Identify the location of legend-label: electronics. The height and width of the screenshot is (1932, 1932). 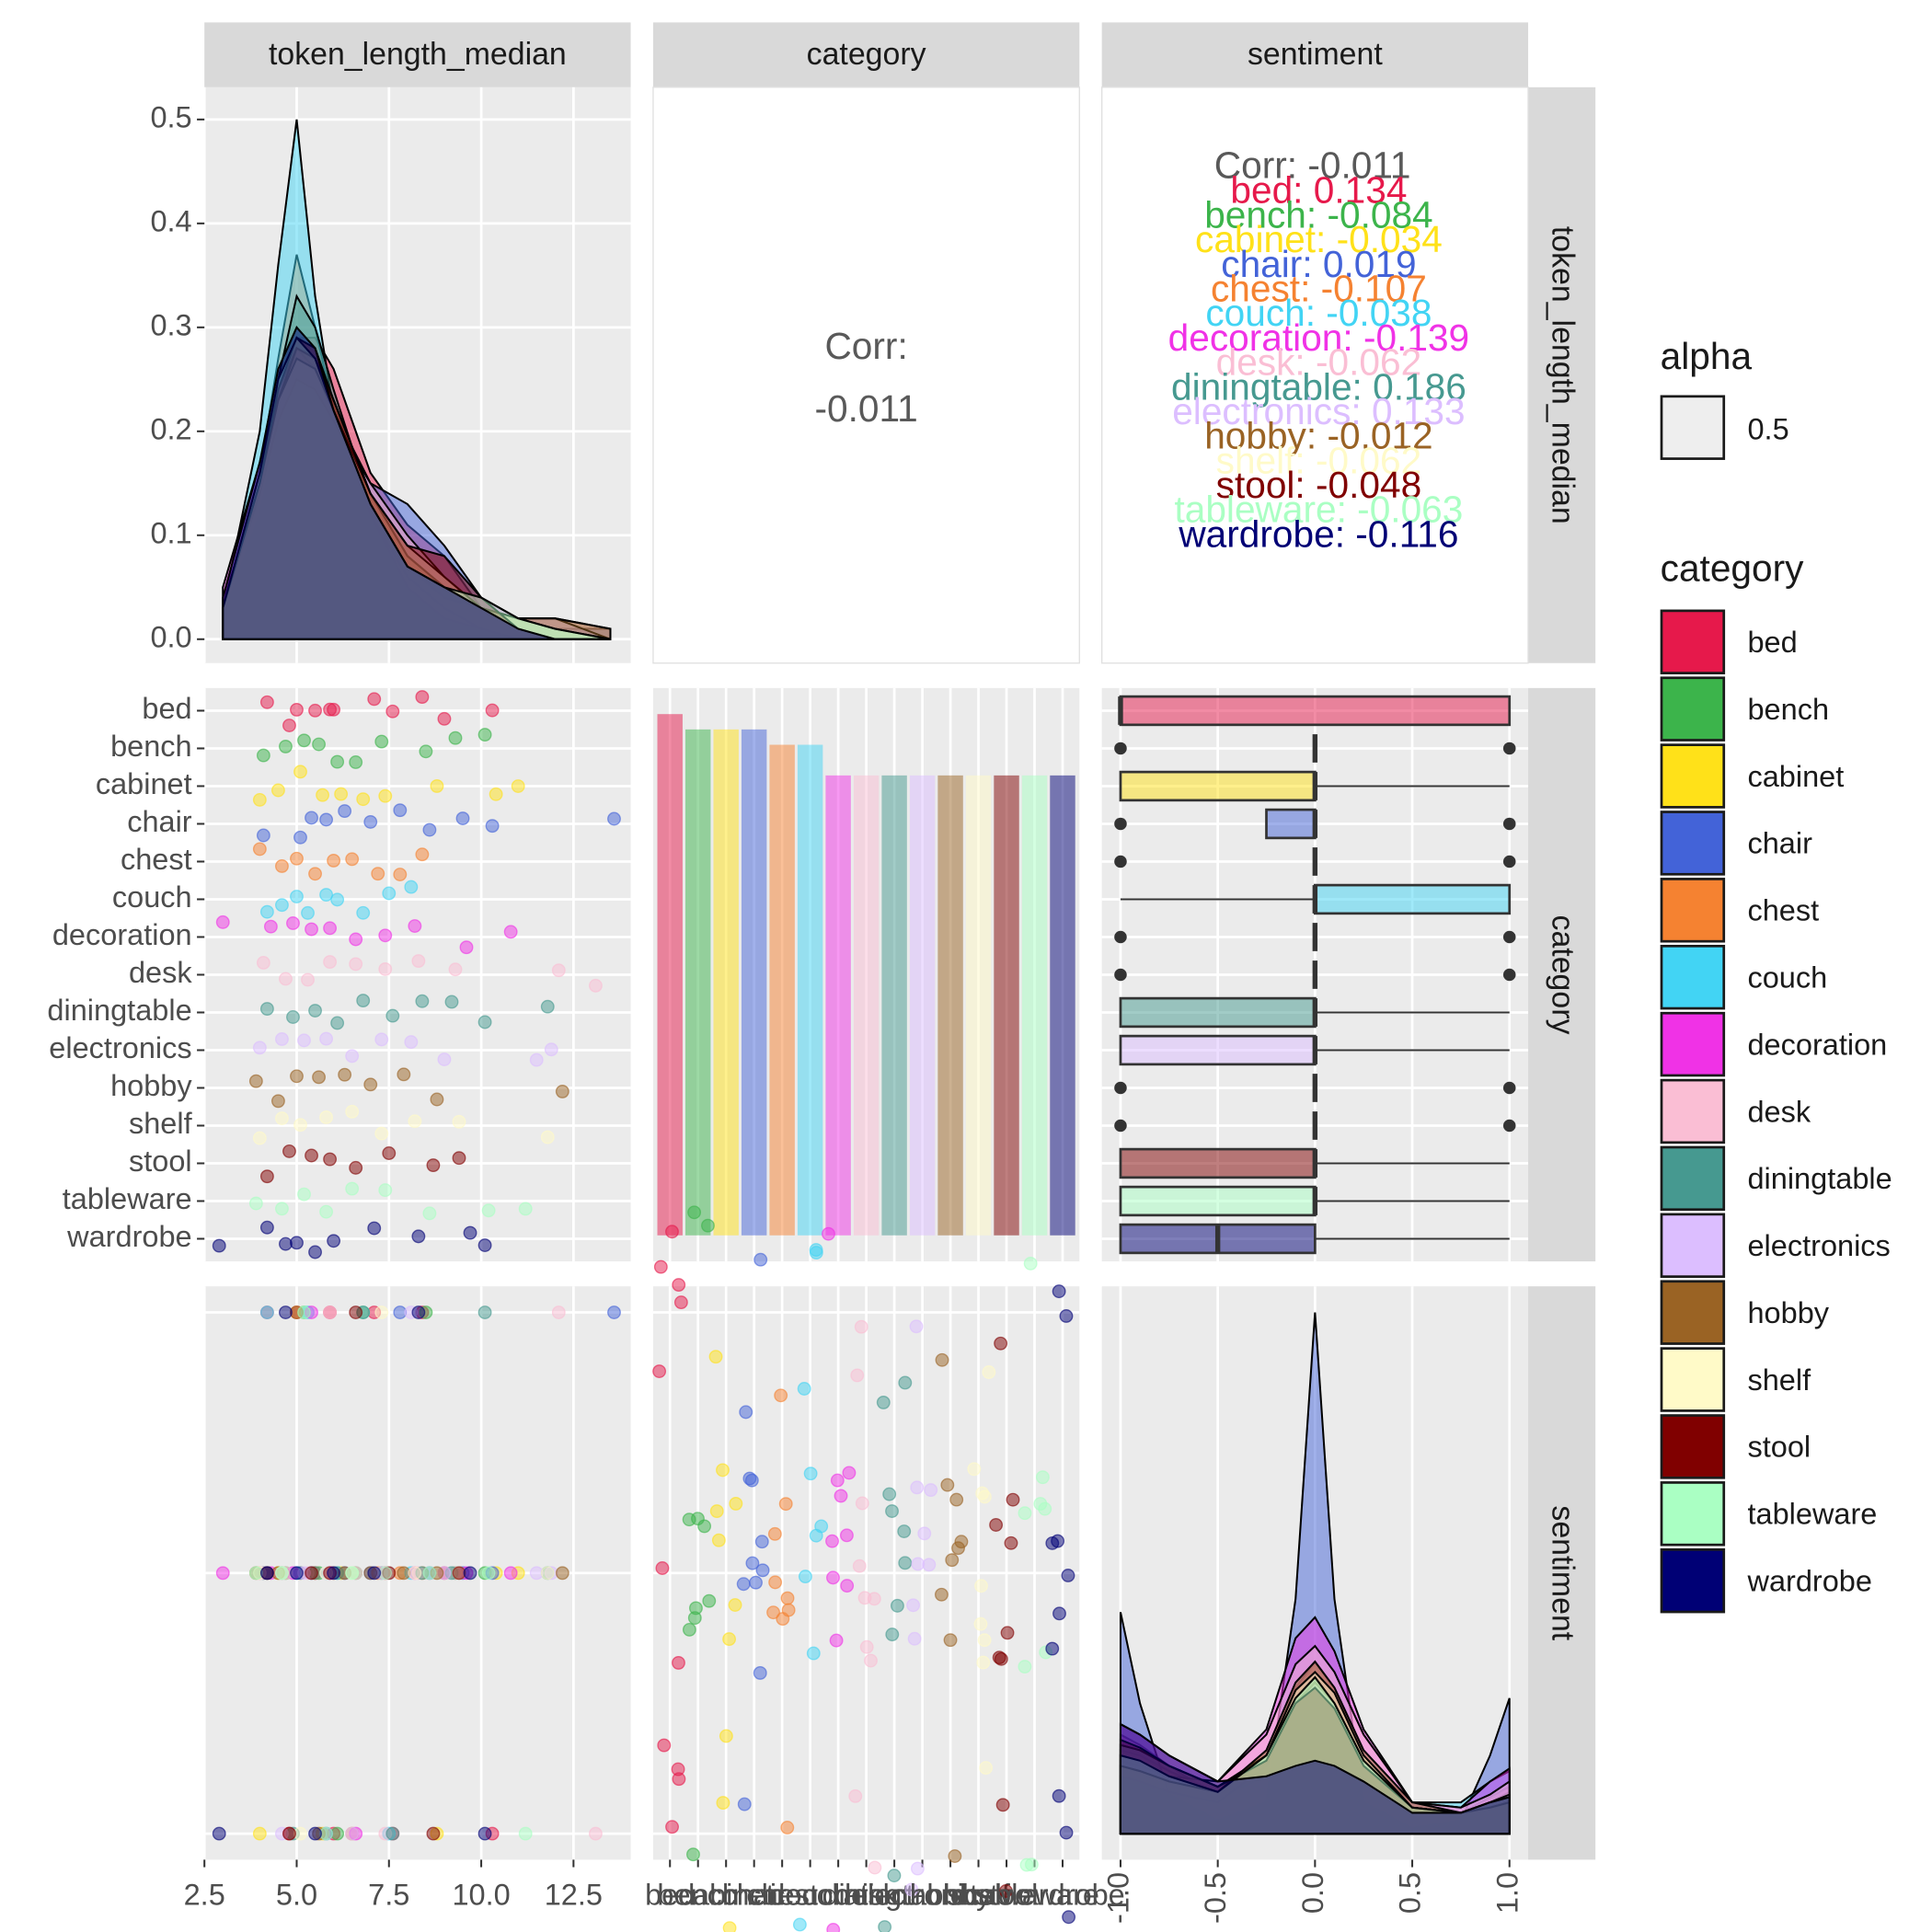
(1818, 1245).